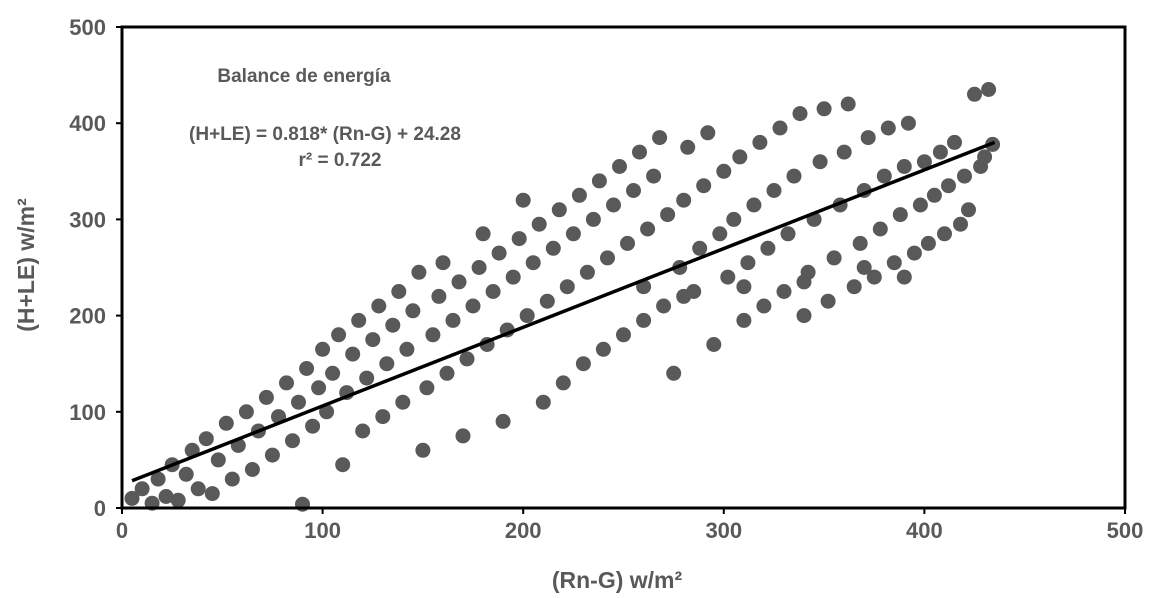 The height and width of the screenshot is (598, 1152). What do you see at coordinates (924, 530) in the screenshot?
I see `x-tick-label: 400` at bounding box center [924, 530].